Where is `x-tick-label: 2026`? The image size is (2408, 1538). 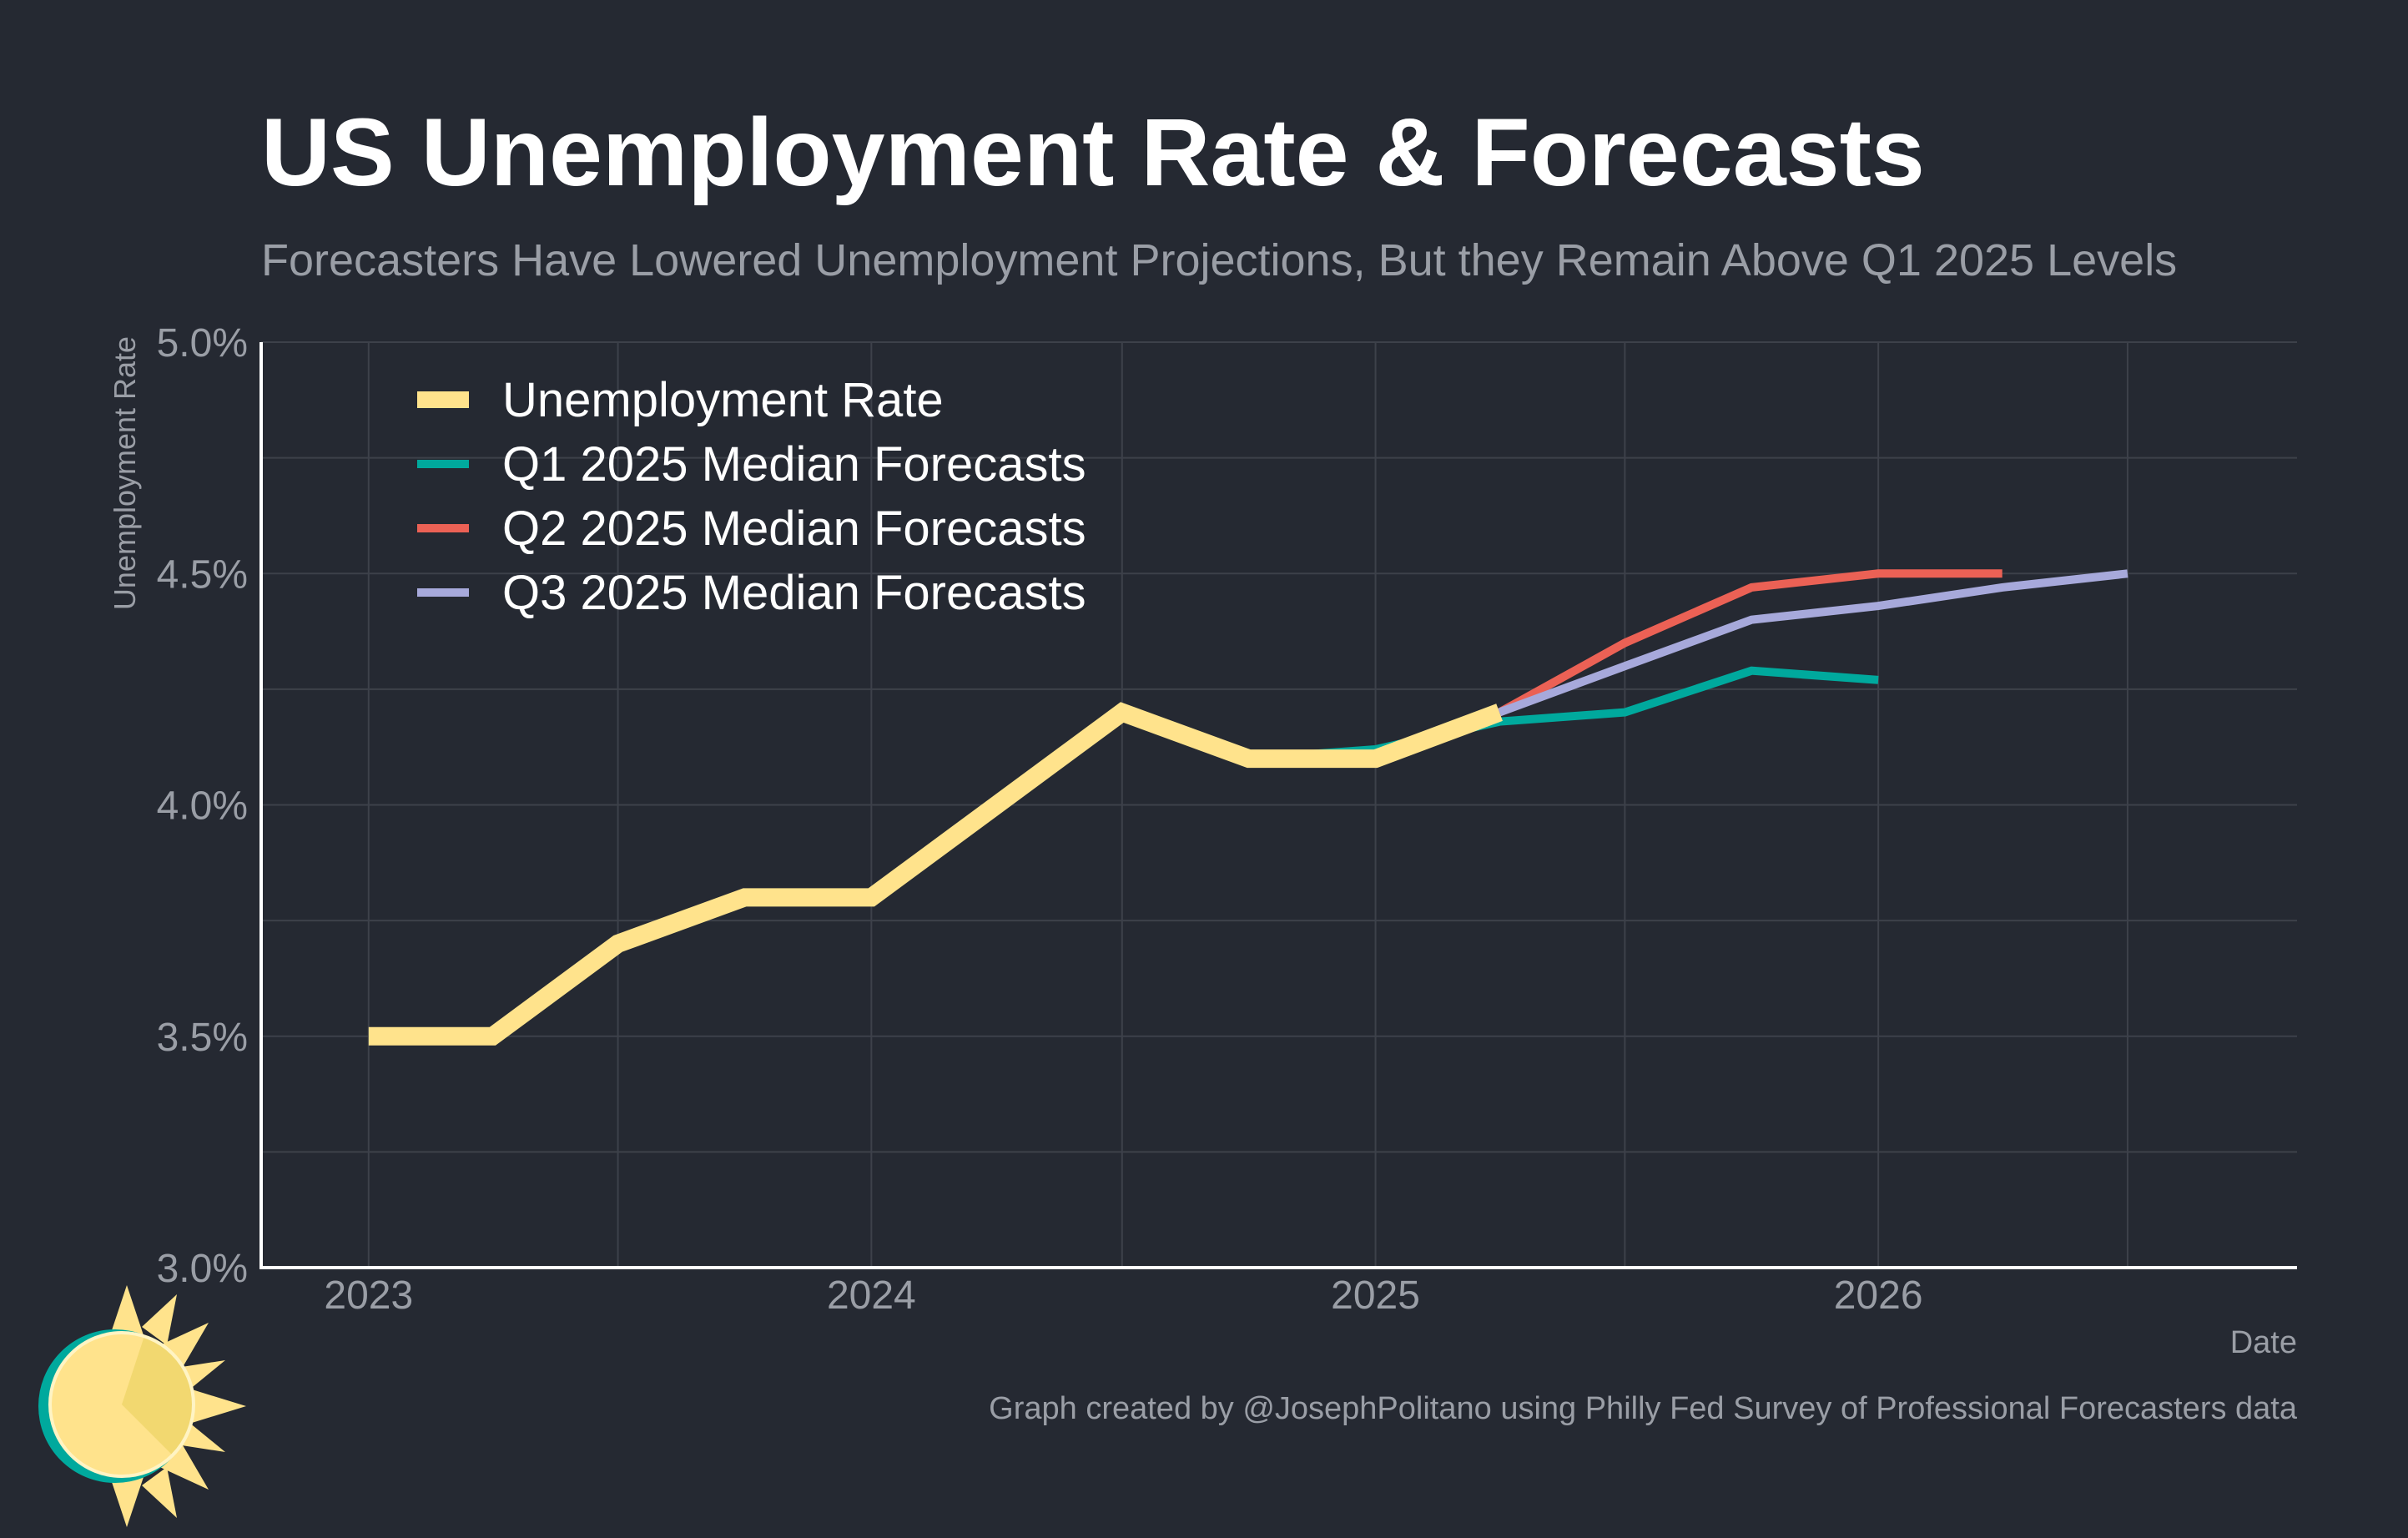
x-tick-label: 2026 is located at coordinates (1878, 1295).